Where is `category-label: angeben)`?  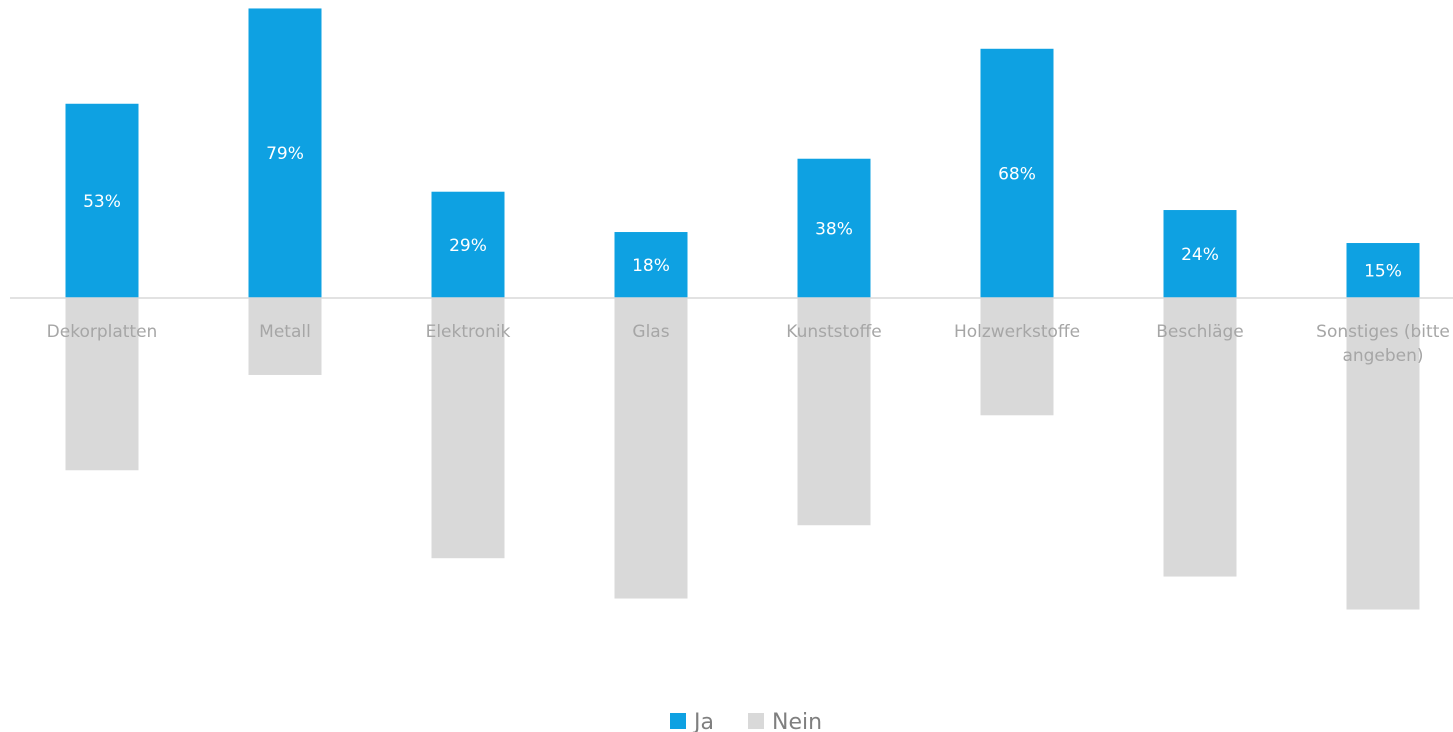 category-label: angeben) is located at coordinates (1382, 356).